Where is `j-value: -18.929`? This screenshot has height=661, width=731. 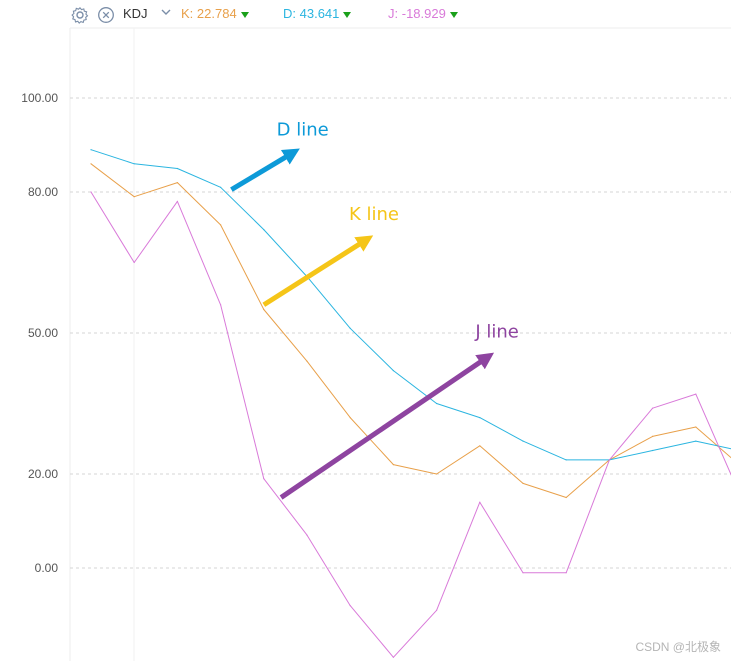
j-value: -18.929 is located at coordinates (423, 13).